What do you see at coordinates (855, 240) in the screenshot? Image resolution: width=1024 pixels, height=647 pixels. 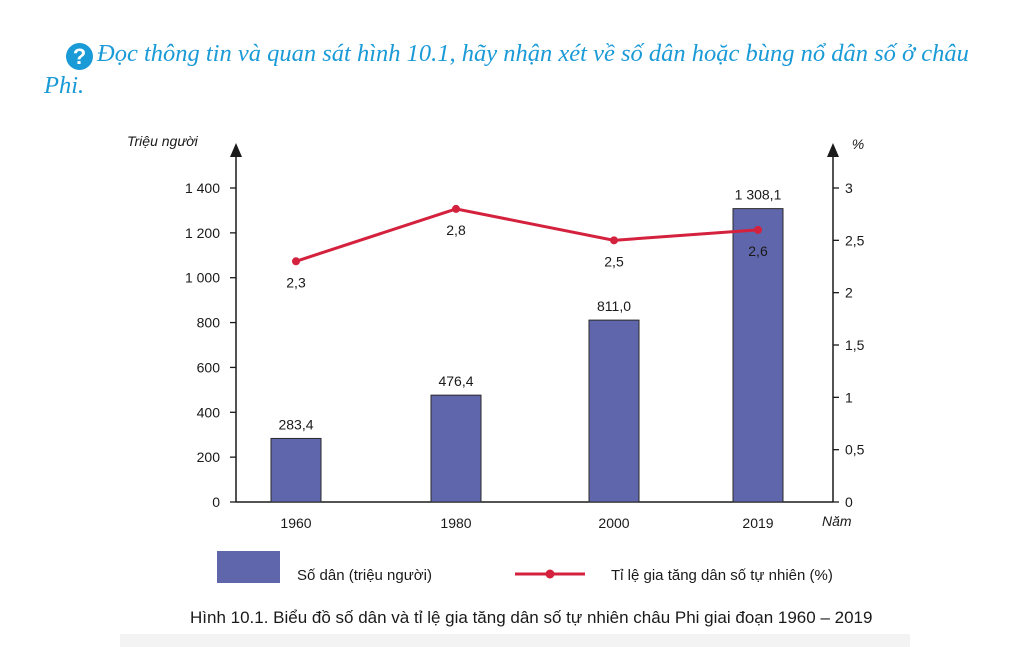 I see `right-tick-label: 2,5` at bounding box center [855, 240].